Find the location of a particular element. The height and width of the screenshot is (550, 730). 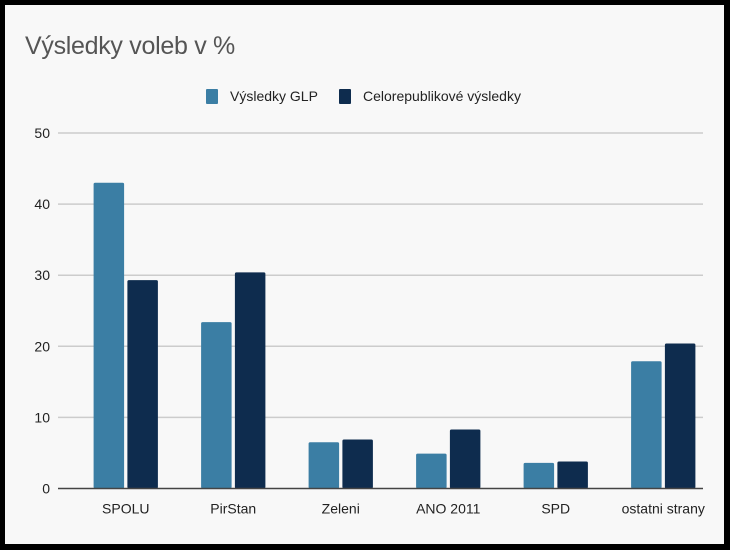

legend-item-glp: Výsledky GLP is located at coordinates (262, 96).